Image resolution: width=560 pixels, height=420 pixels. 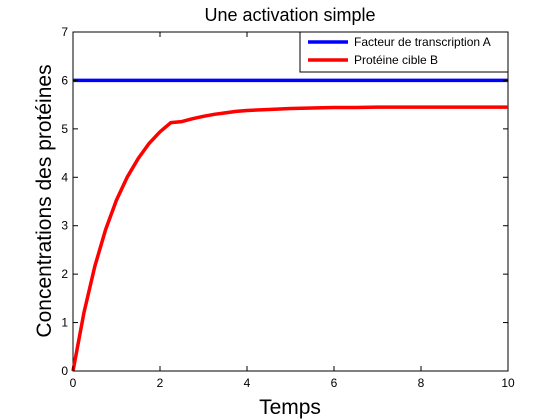 I want to click on legend-label-b: Protéine cible B, so click(x=396, y=60).